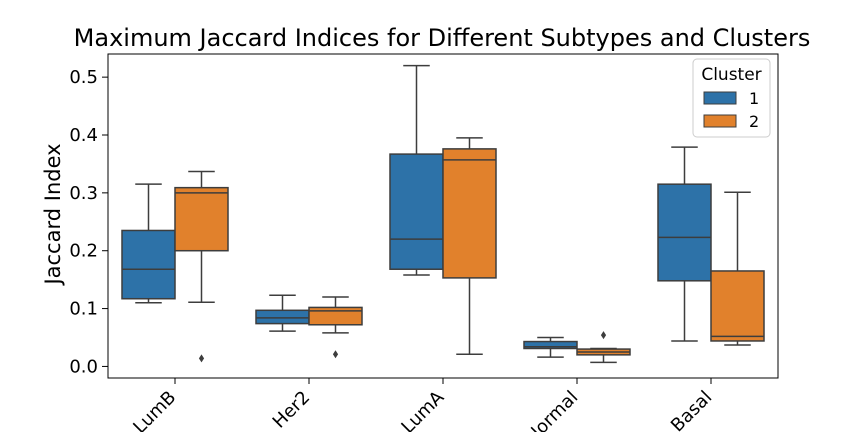 This screenshot has width=864, height=432. What do you see at coordinates (83, 366) in the screenshot?
I see `y-tick-label: 0.0` at bounding box center [83, 366].